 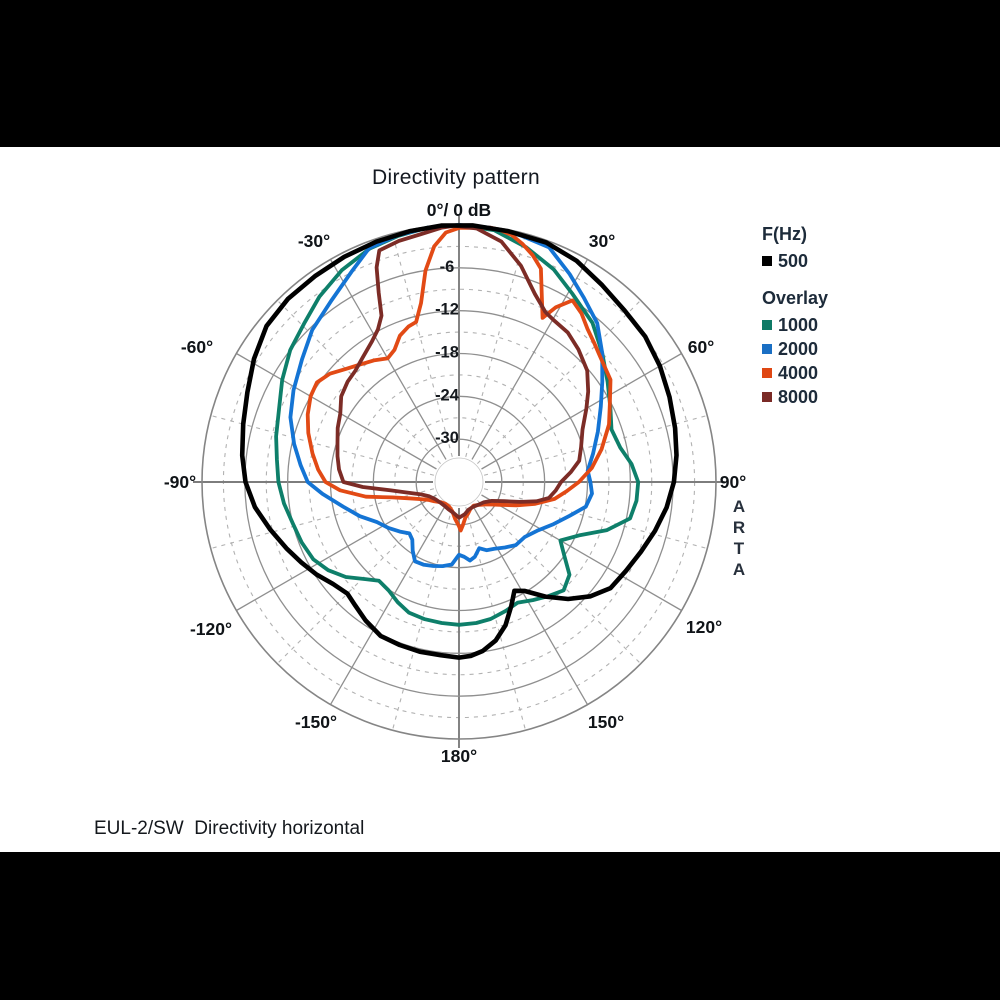 I want to click on db-tick-label: -30, so click(x=447, y=438).